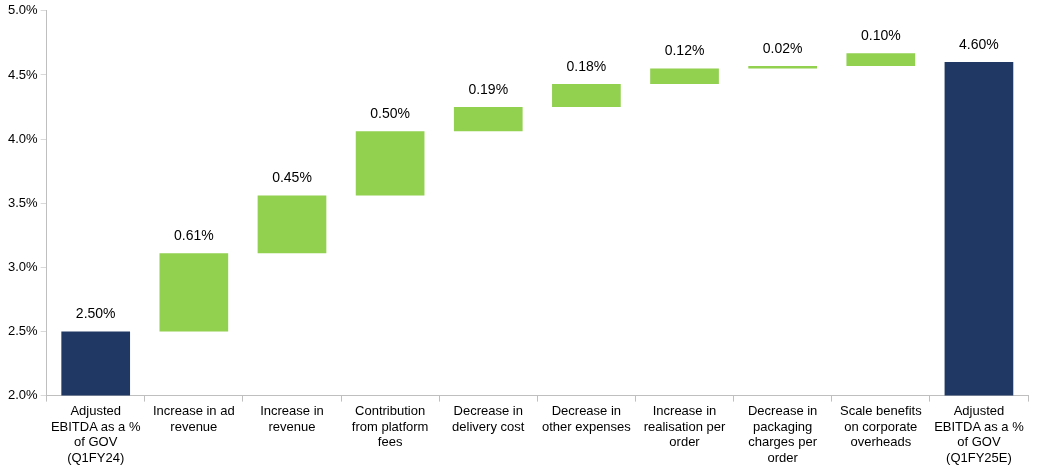 This screenshot has width=1038, height=470. I want to click on data-label: 0.45%, so click(292, 177).